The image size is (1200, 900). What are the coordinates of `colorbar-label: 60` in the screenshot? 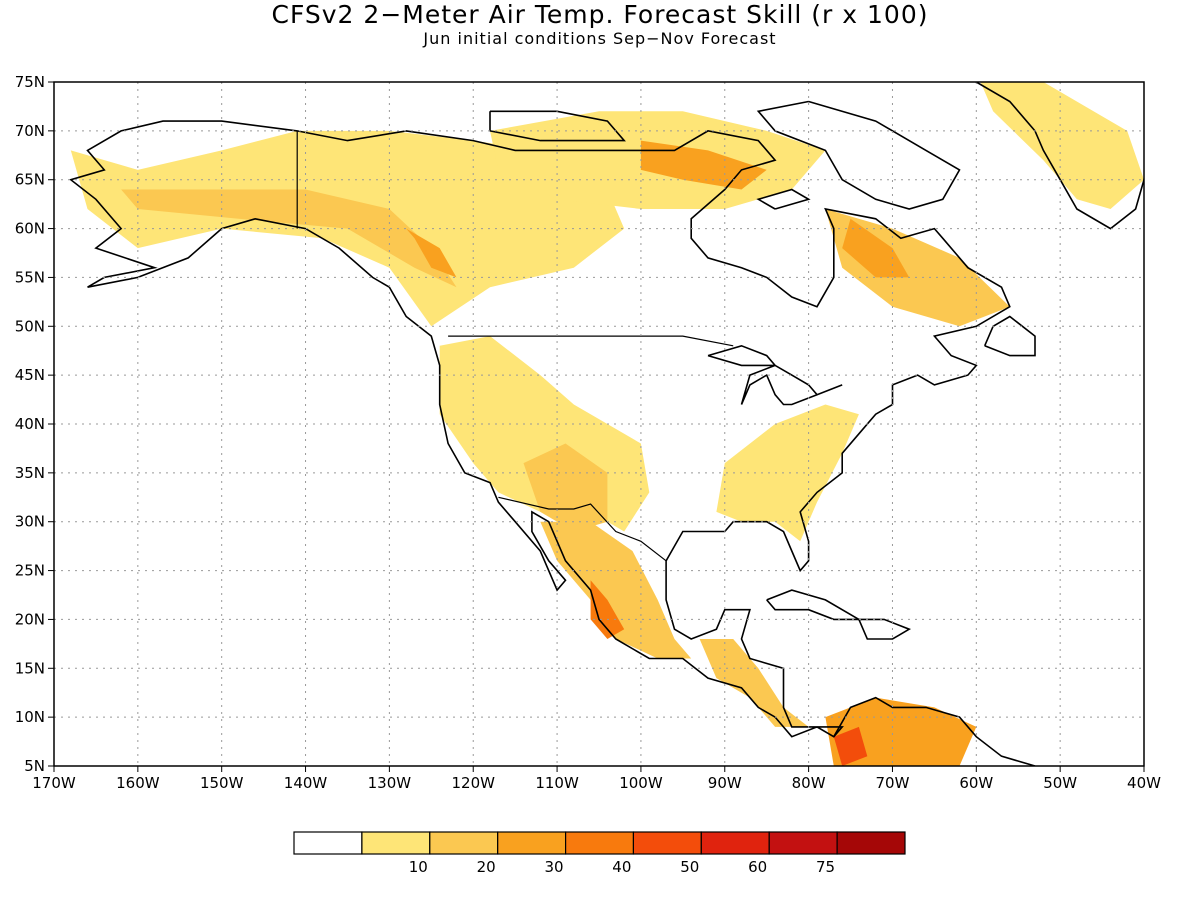 It's located at (757, 867).